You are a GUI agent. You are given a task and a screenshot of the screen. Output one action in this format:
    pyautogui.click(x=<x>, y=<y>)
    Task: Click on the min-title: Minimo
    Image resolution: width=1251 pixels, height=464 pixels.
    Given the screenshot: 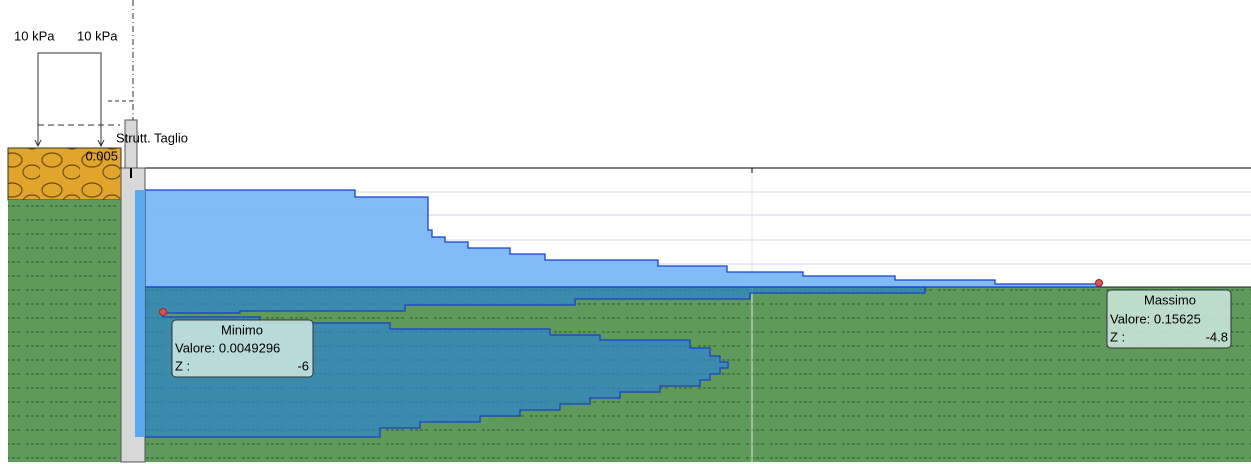 What is the action you would take?
    pyautogui.click(x=242, y=329)
    